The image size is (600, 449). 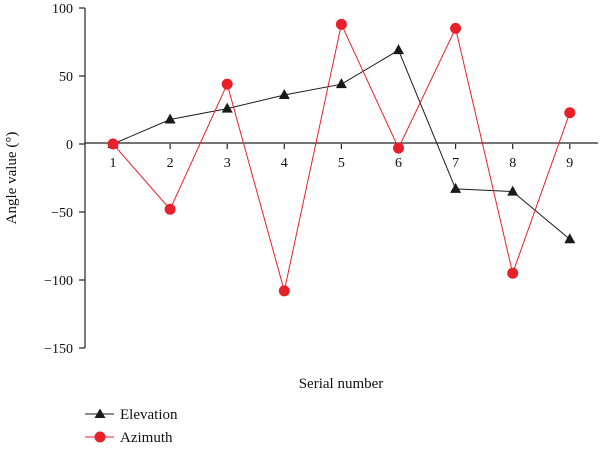 I want to click on x-ticks: 1 2 3 4 5 6 7 8 9, so click(x=341, y=157).